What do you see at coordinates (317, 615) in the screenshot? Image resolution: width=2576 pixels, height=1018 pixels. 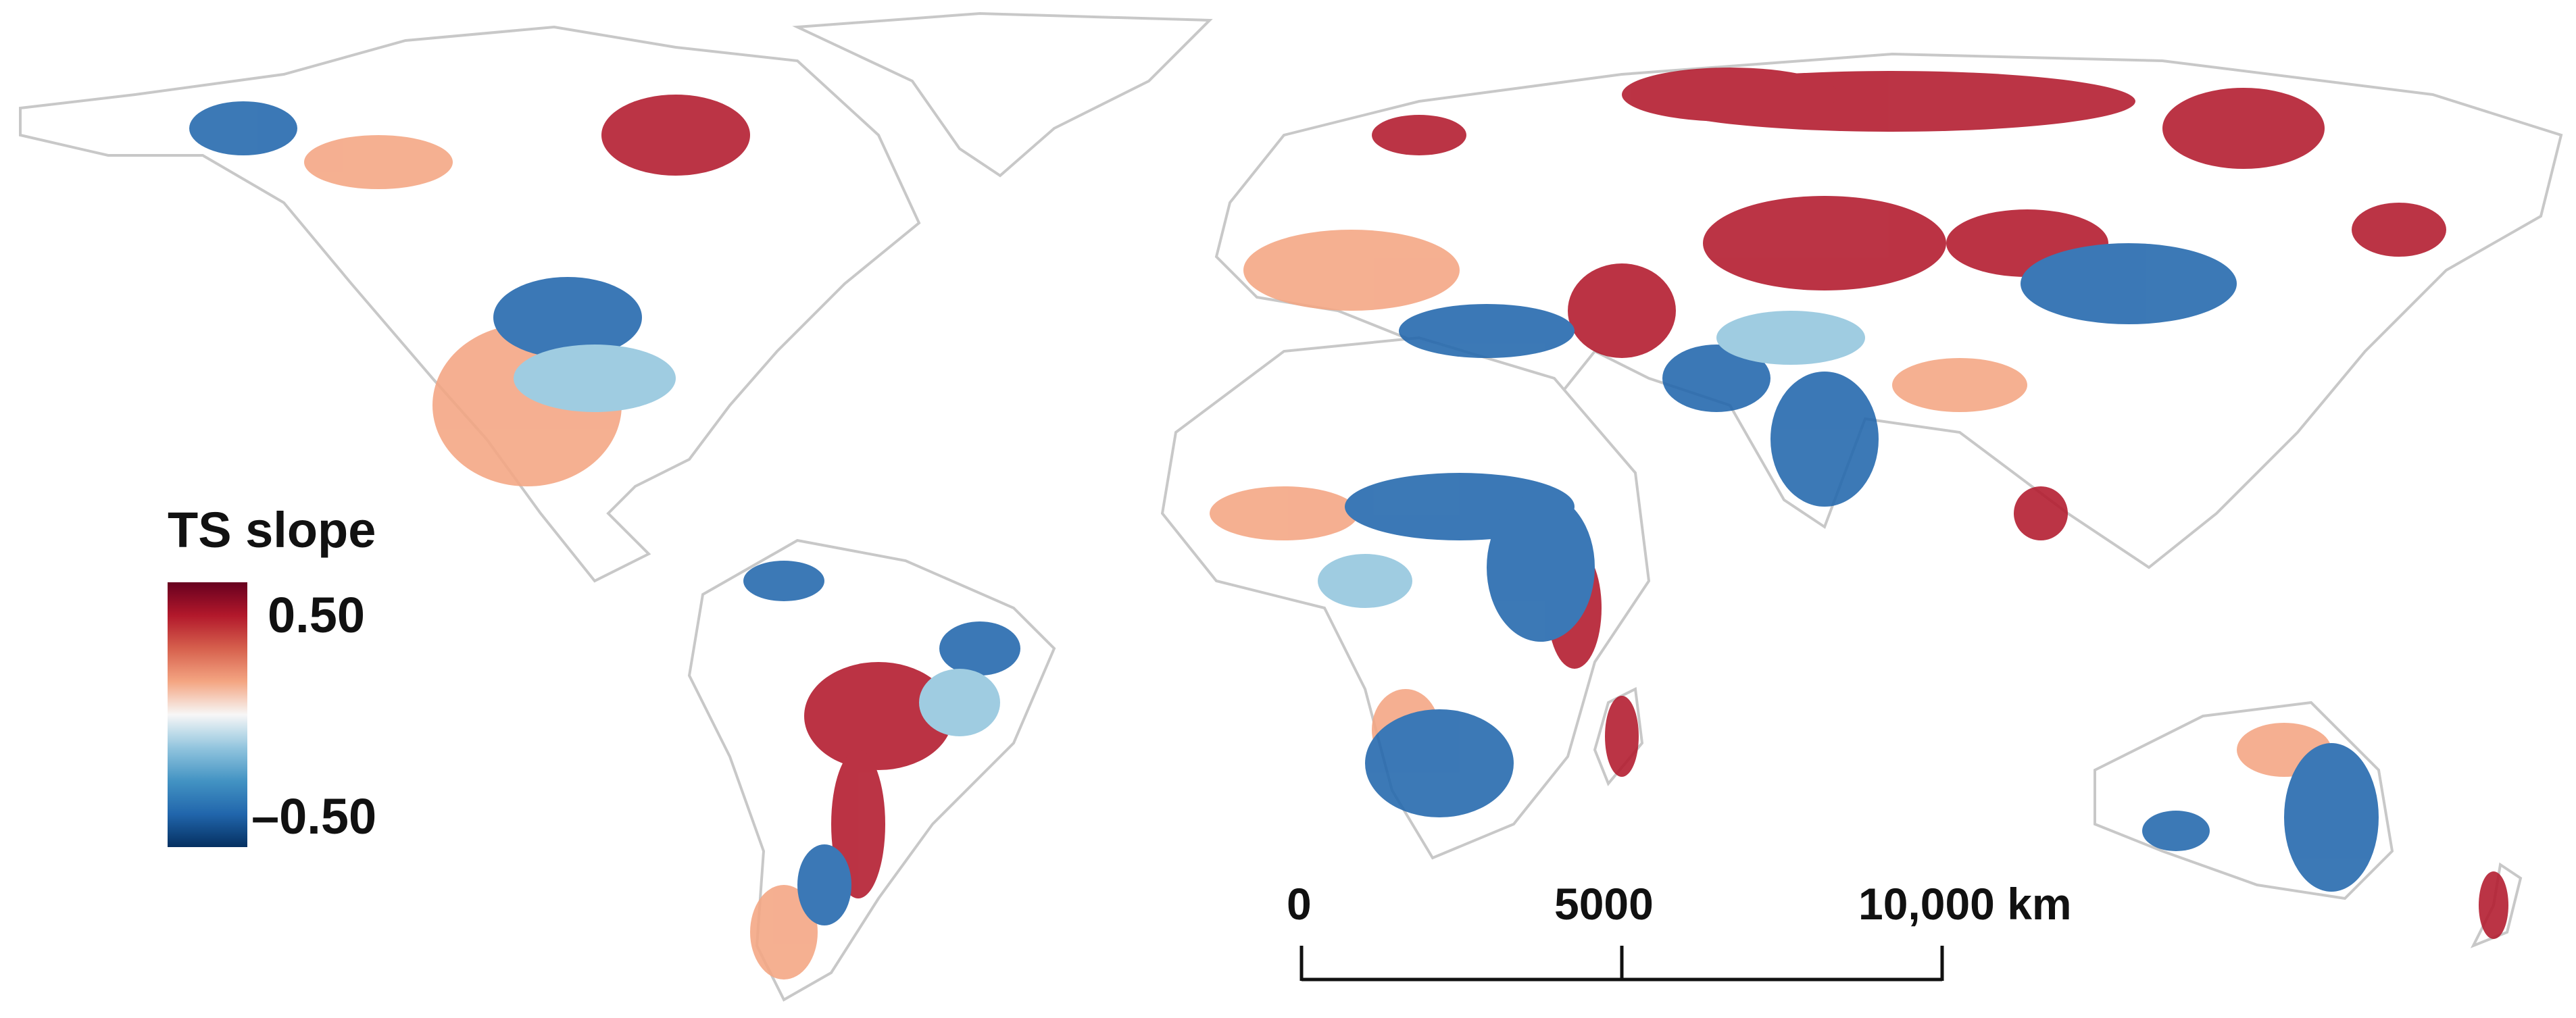 I see `legend-max-label: 0.50` at bounding box center [317, 615].